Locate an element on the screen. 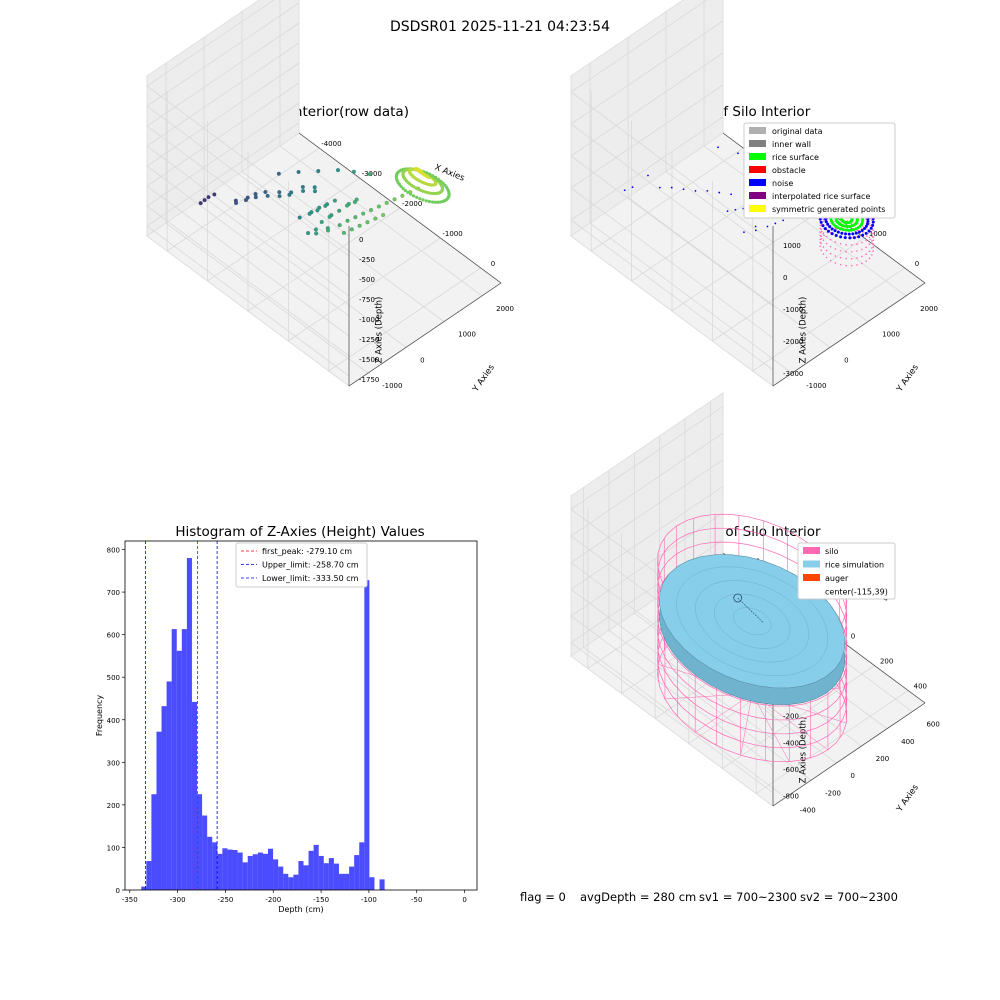  simulation-legend-label: silo is located at coordinates (832, 551).